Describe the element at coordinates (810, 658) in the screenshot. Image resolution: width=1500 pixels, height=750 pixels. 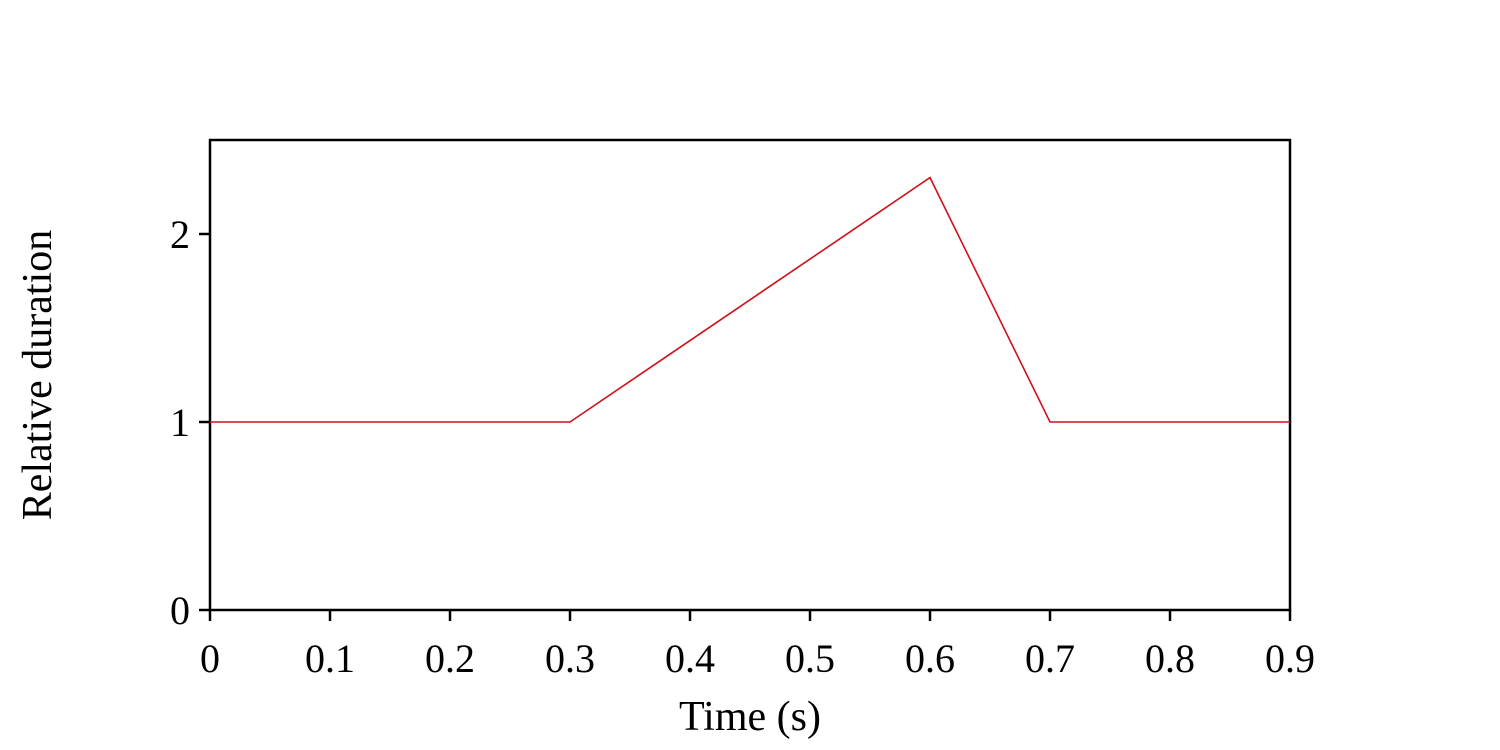
I see `x-tick-label: 0.5` at that location.